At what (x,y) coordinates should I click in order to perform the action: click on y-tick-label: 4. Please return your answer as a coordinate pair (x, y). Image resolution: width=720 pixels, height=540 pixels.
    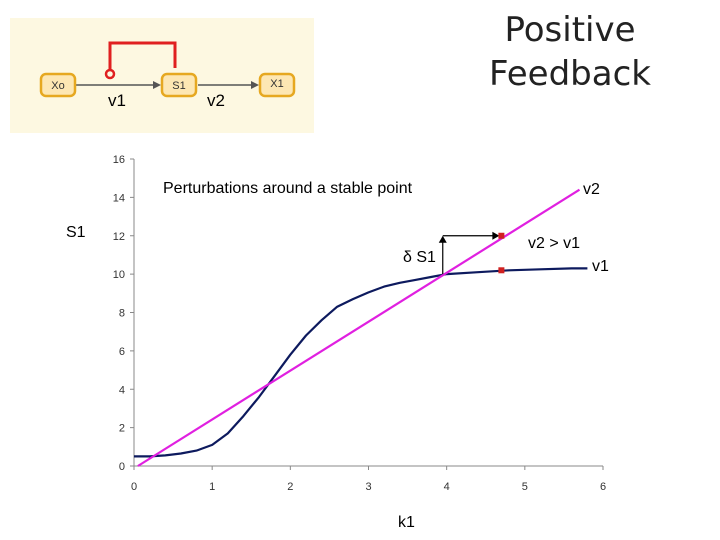
    Looking at the image, I should click on (122, 390).